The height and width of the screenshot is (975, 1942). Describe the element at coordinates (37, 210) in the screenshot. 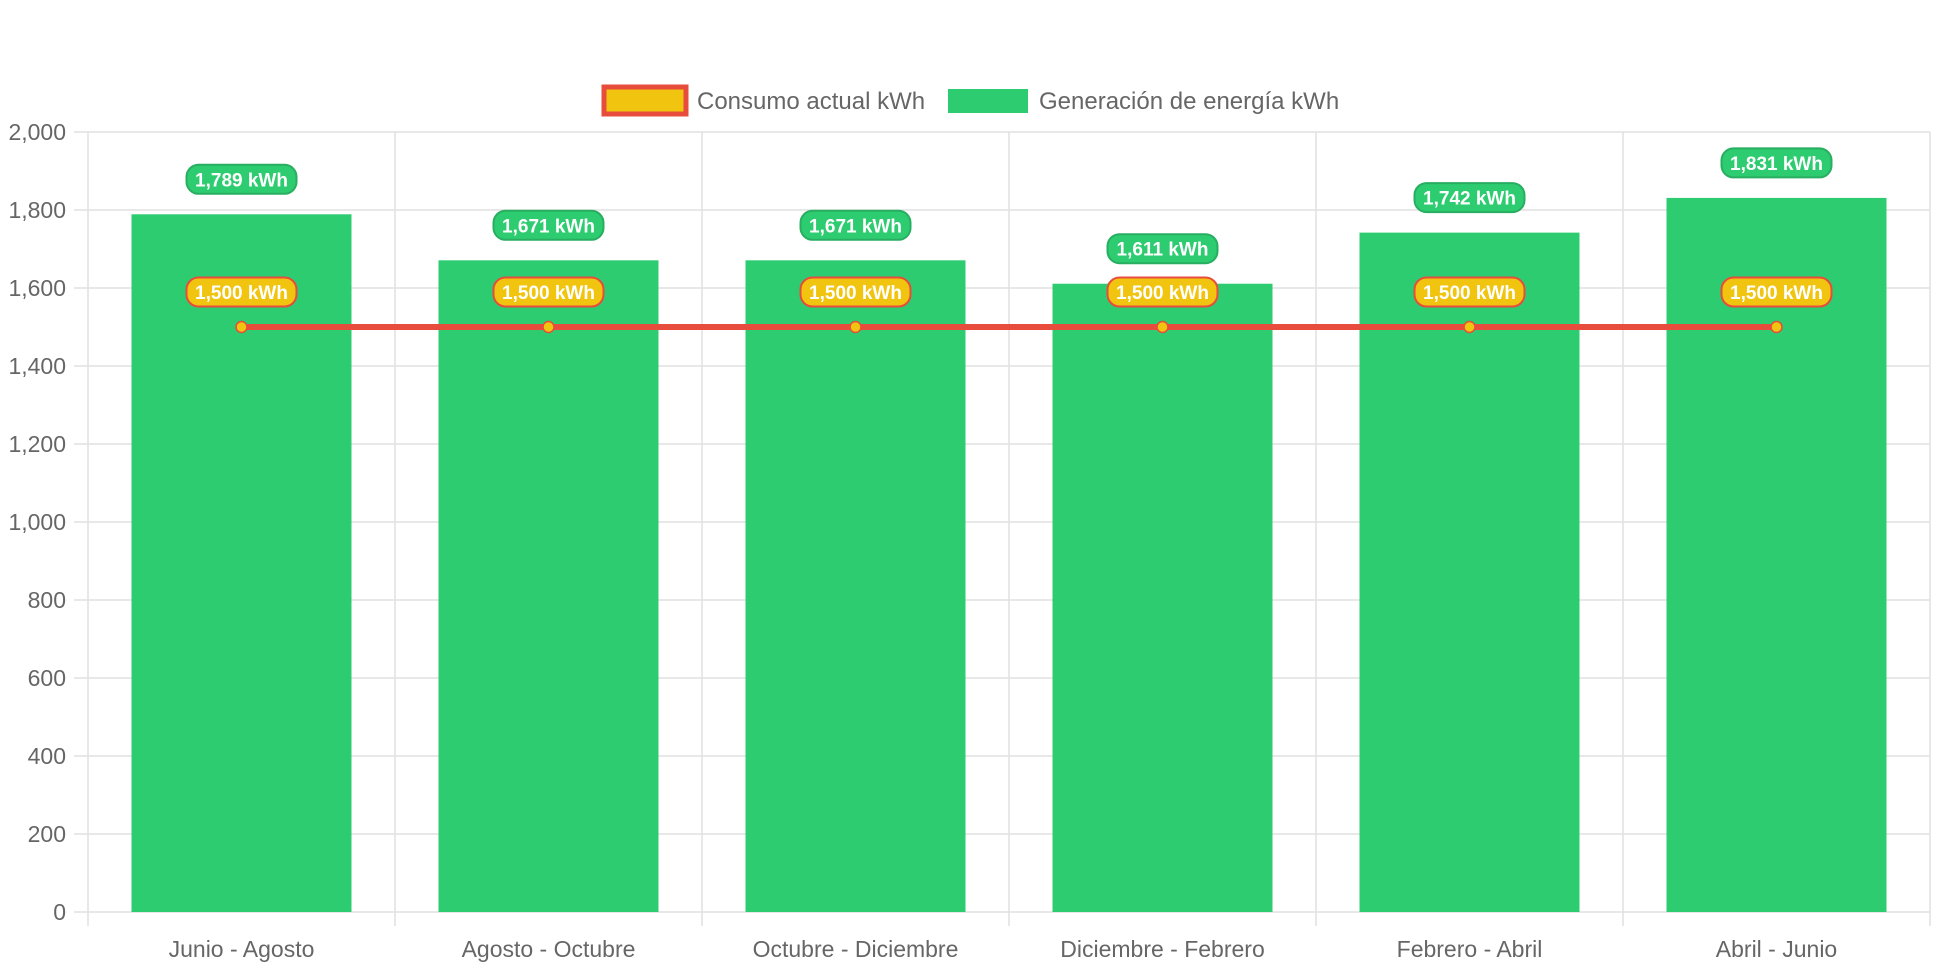

I see `y-tick-label: 1,800` at that location.